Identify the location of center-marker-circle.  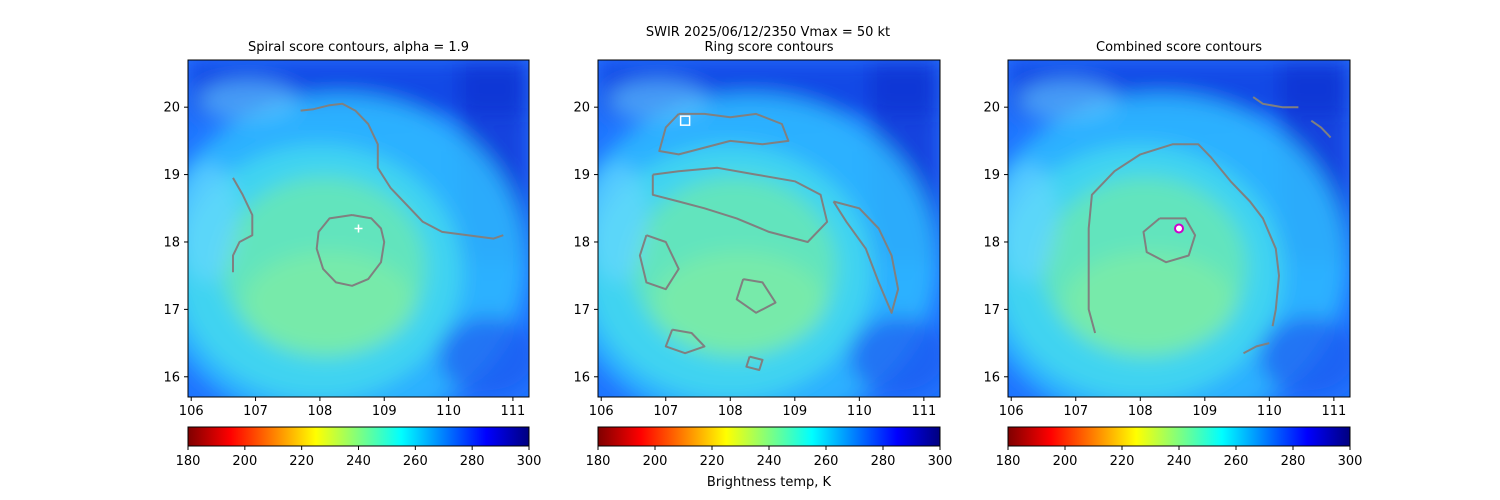
(1179, 228).